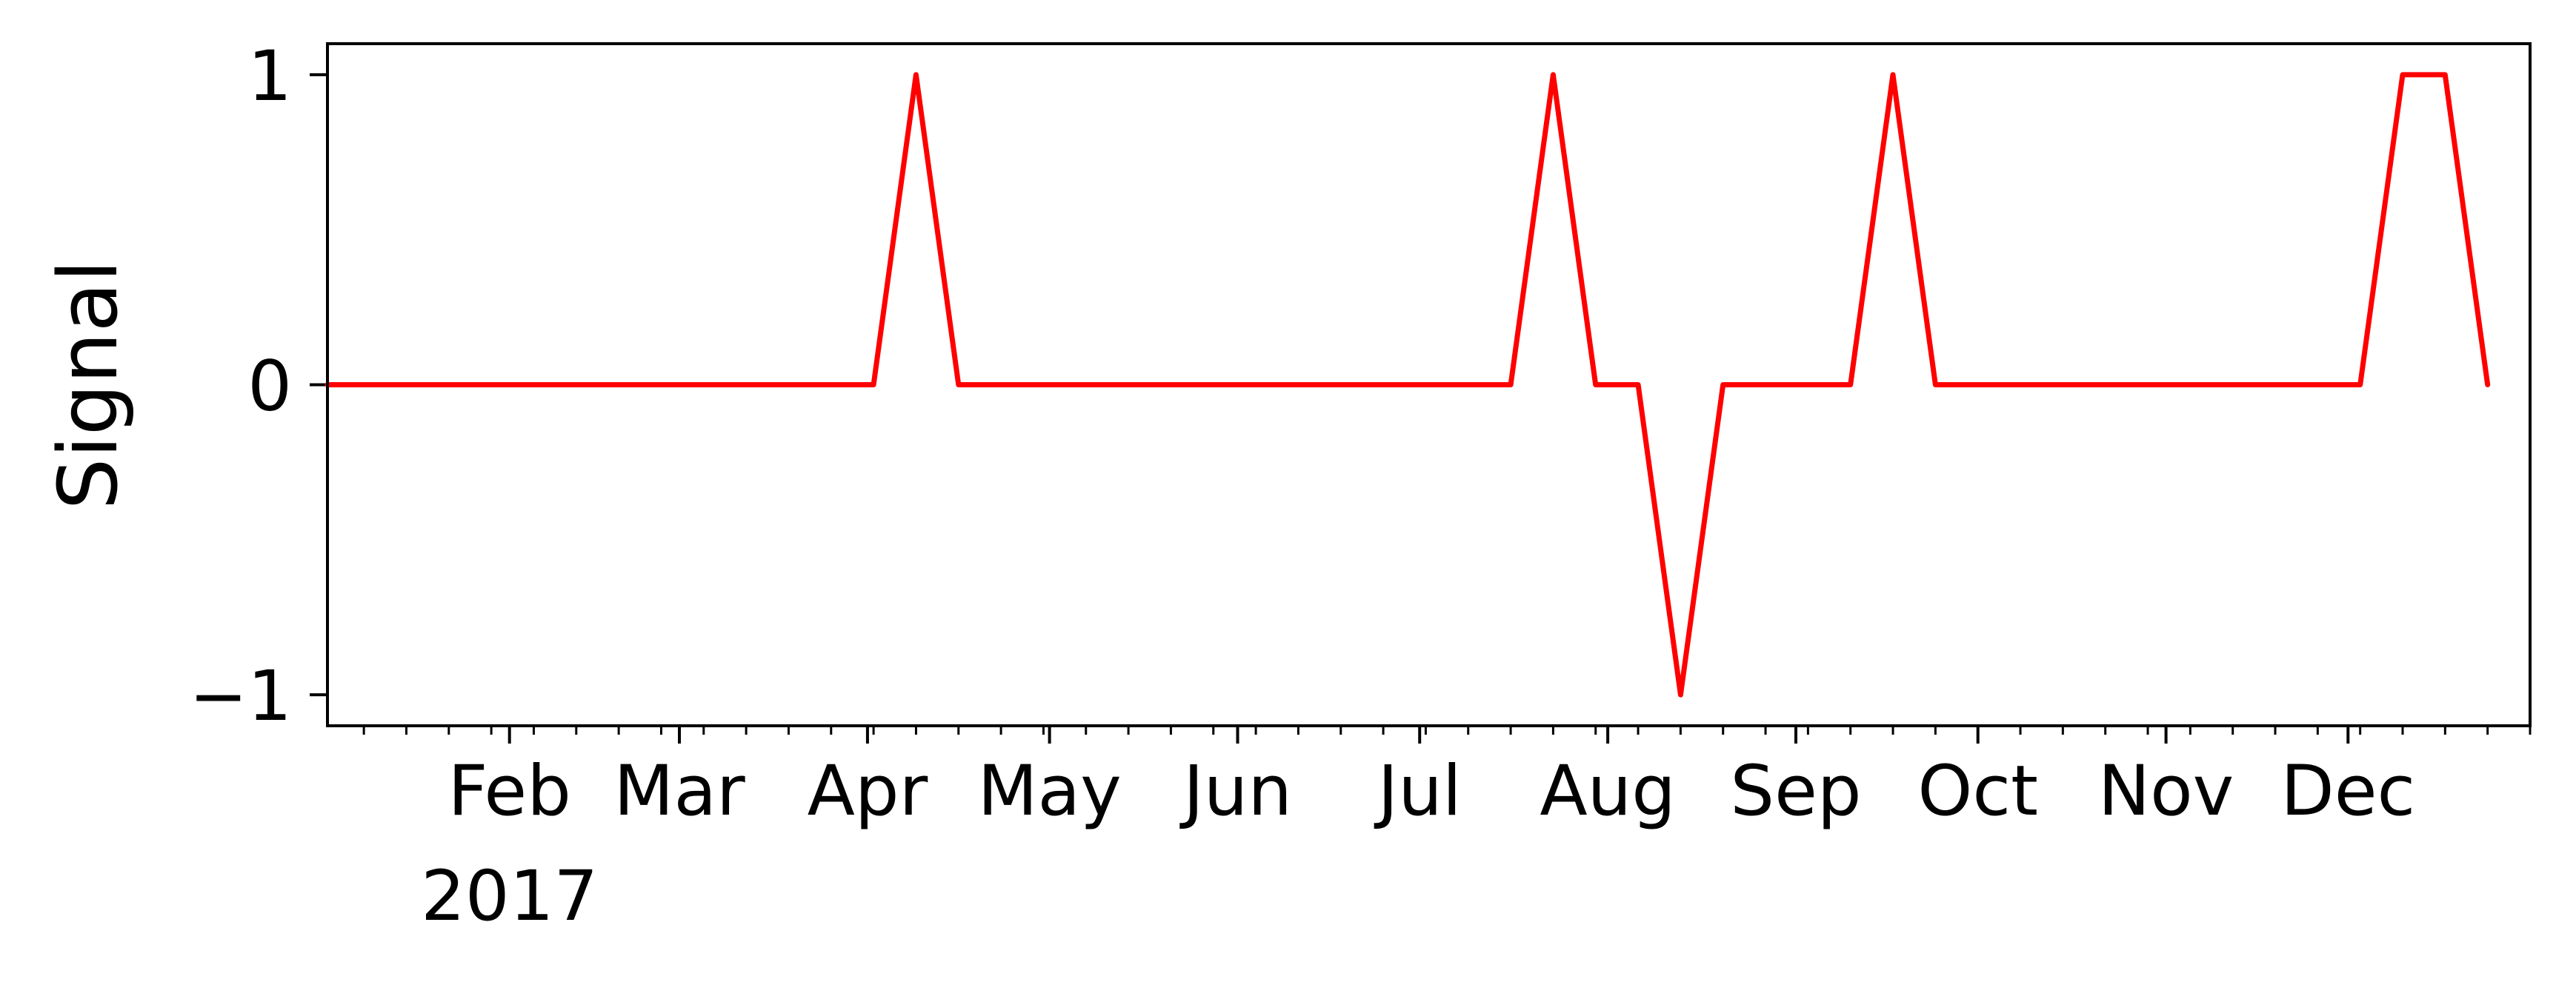 This screenshot has width=2576, height=985. What do you see at coordinates (88, 385) in the screenshot?
I see `y-axis-title: Signal` at bounding box center [88, 385].